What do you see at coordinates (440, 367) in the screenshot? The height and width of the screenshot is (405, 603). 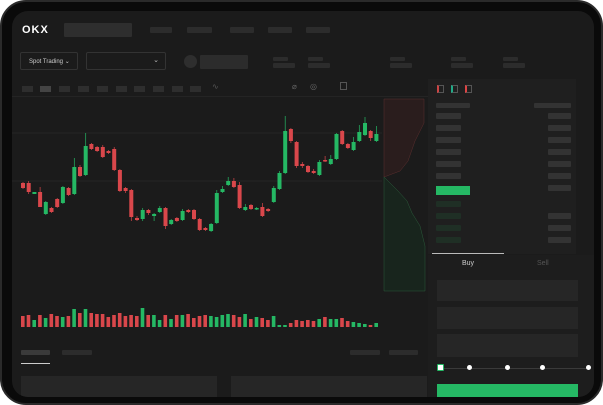 I see `slider-handle` at bounding box center [440, 367].